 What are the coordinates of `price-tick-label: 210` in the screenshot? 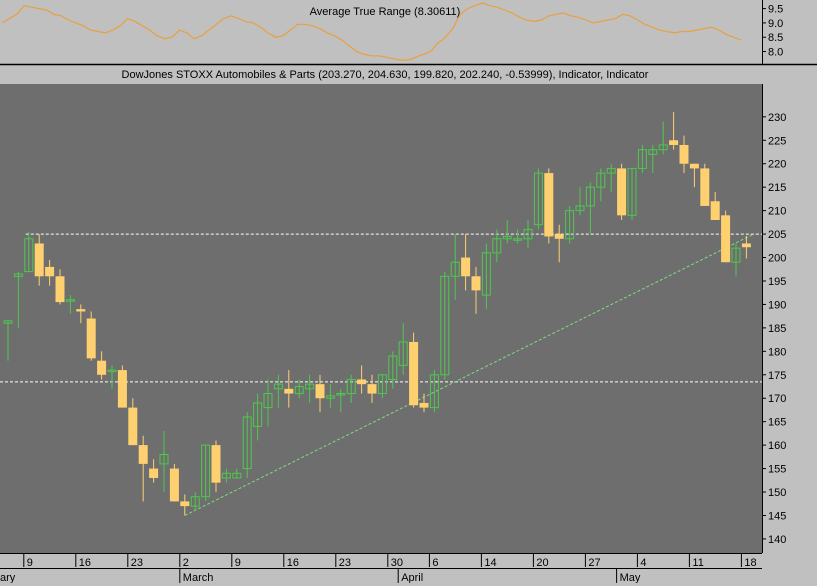 It's located at (777, 212).